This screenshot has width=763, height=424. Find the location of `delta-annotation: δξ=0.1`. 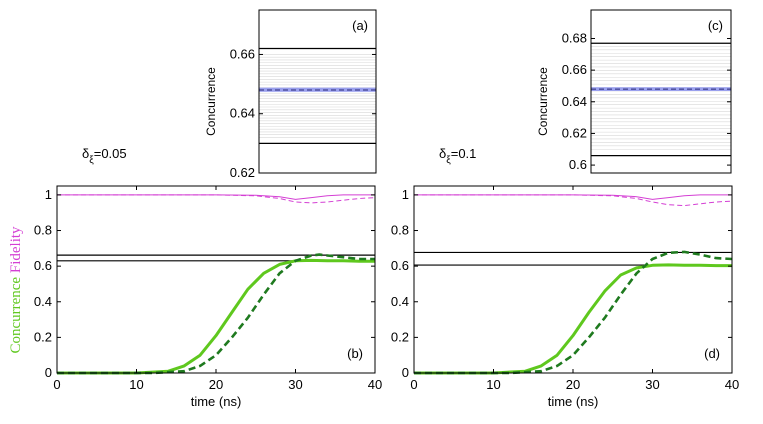

delta-annotation: δξ=0.1 is located at coordinates (457, 156).